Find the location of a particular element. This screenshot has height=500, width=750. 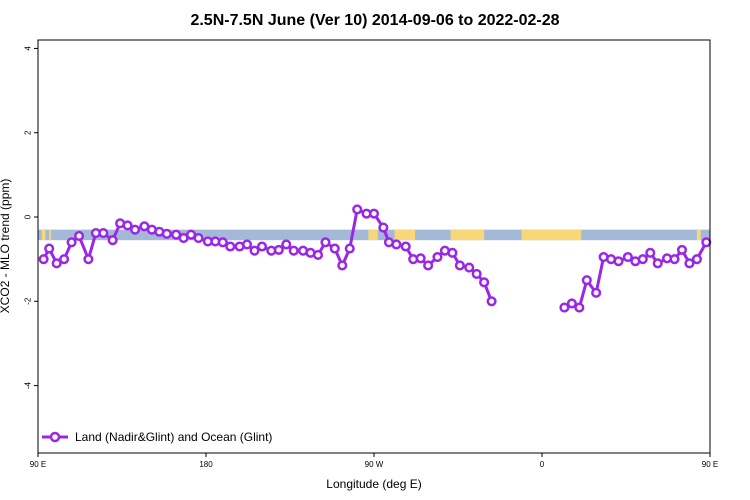

y-axis-label: XCO2 - MLO trend (ppm) is located at coordinates (6, 246).